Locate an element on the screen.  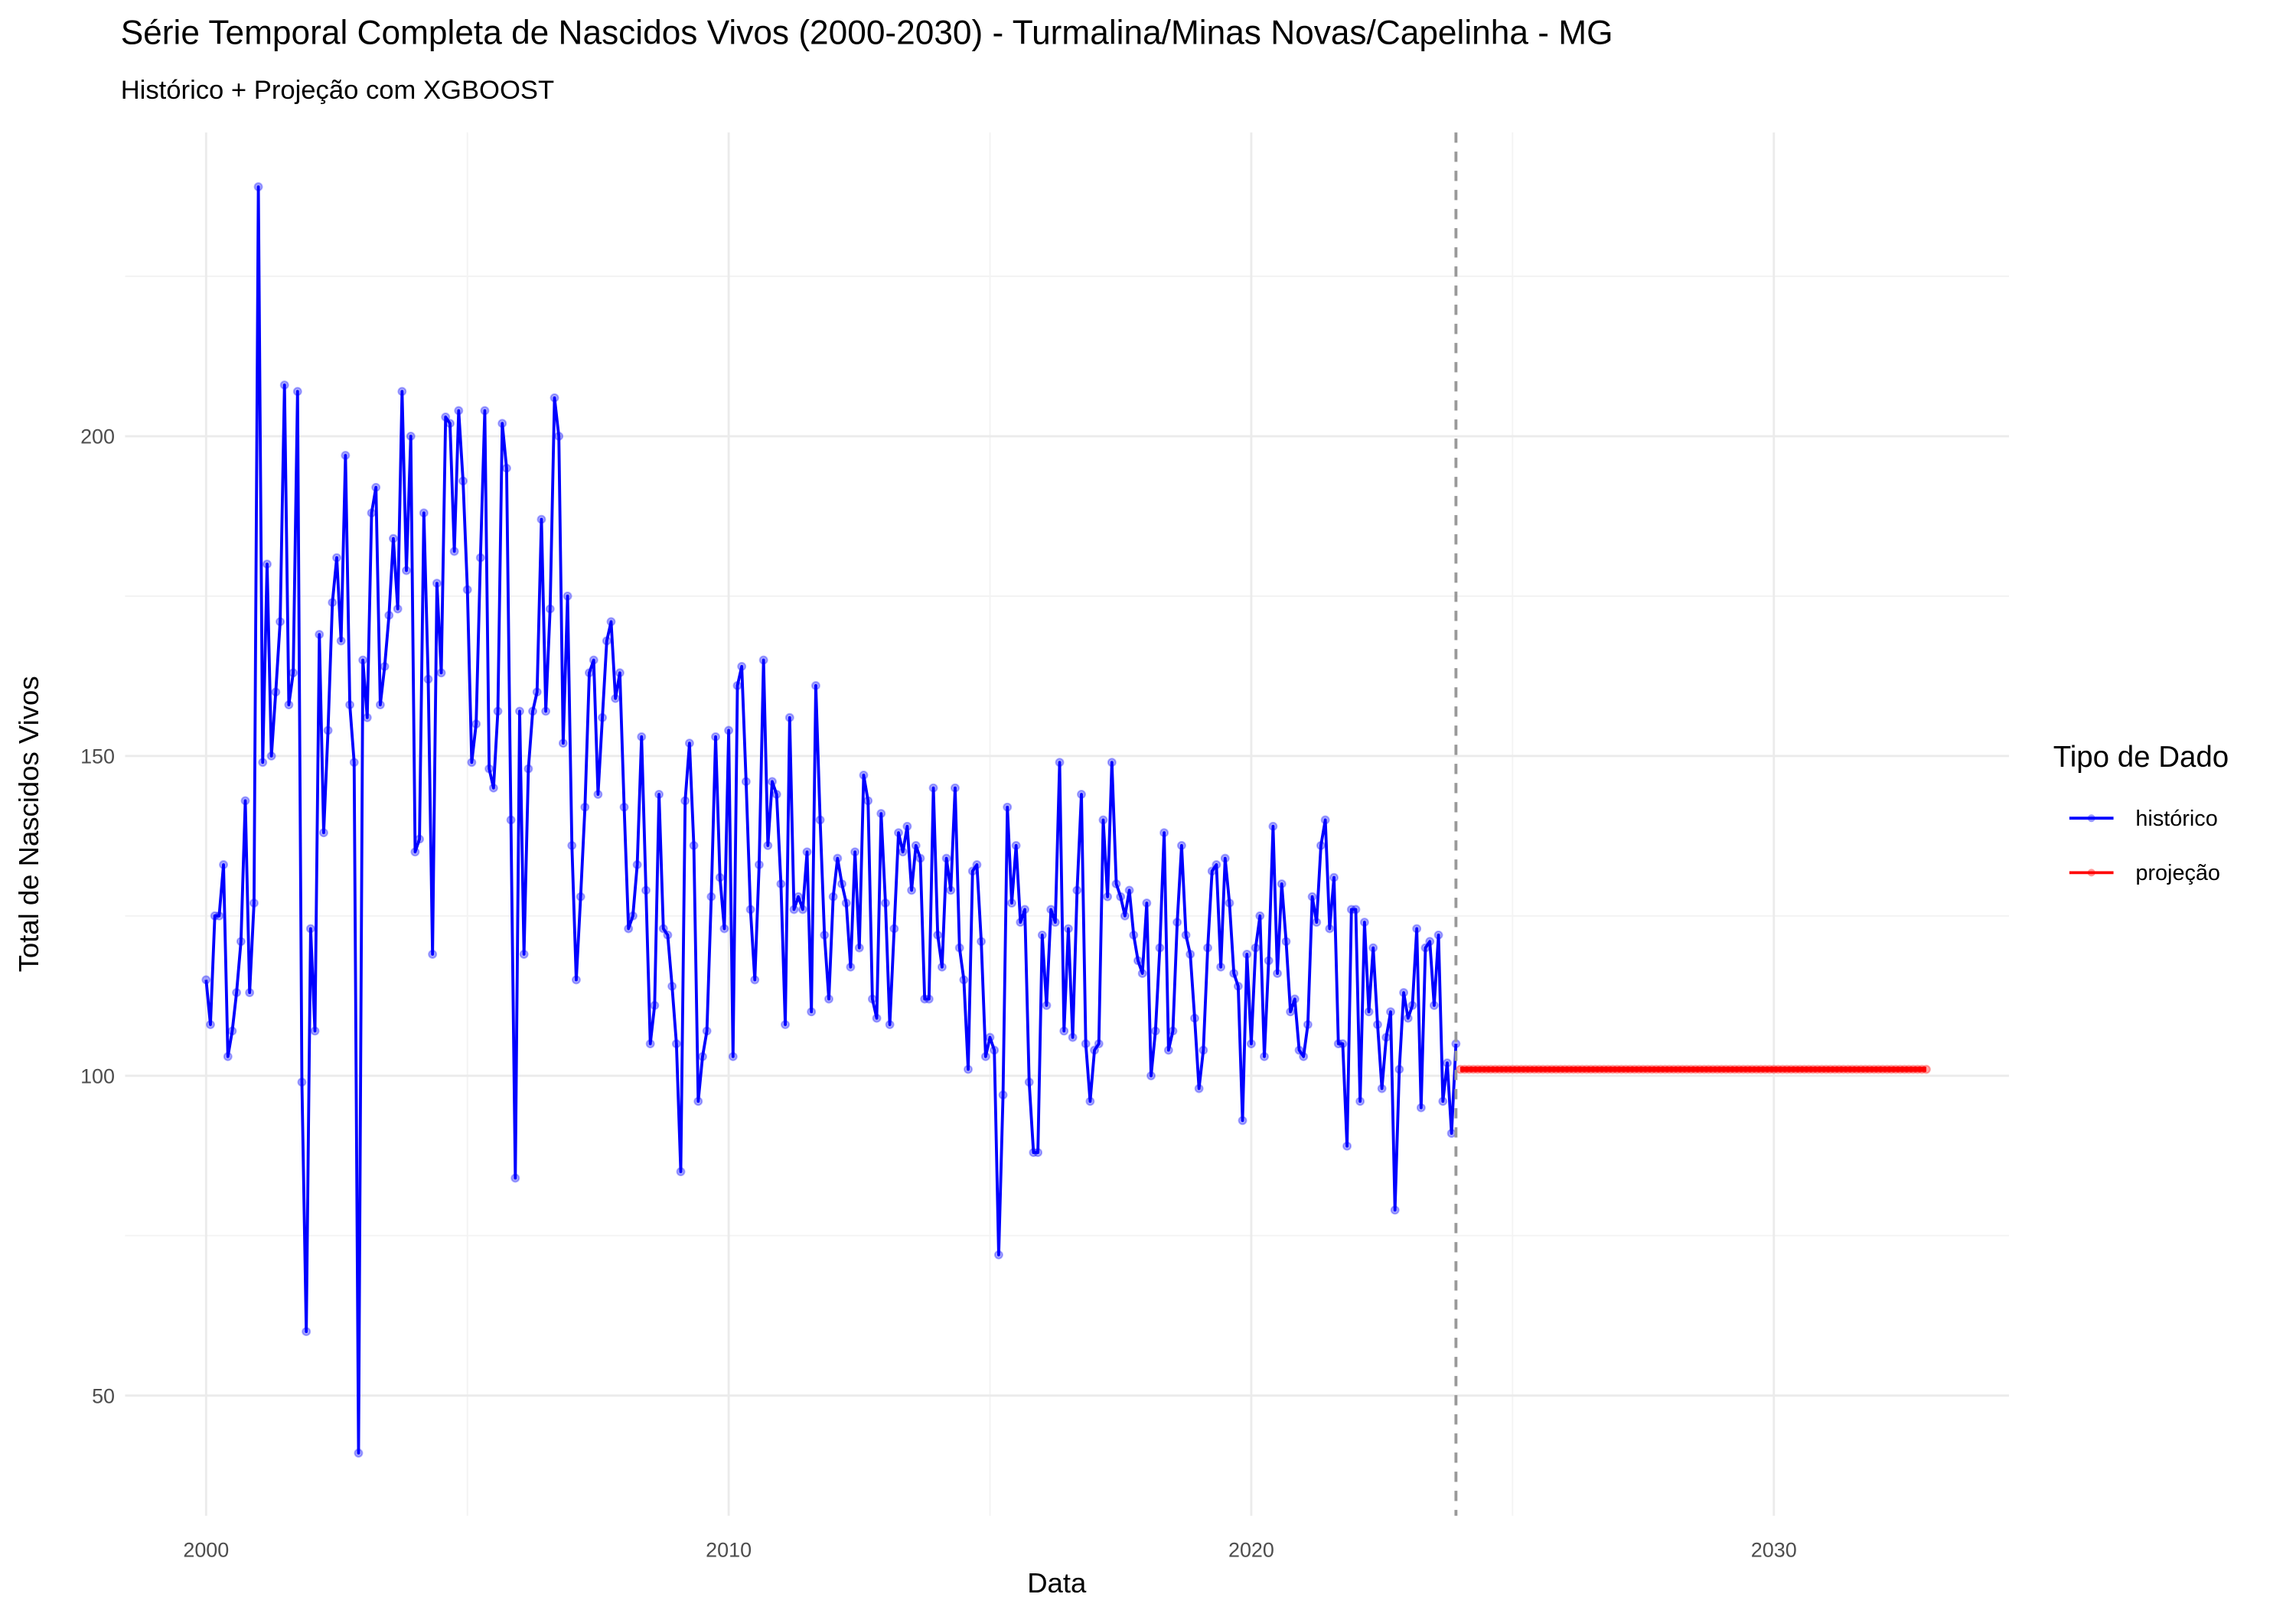
legend-swatch-point is located at coordinates (2091, 873).